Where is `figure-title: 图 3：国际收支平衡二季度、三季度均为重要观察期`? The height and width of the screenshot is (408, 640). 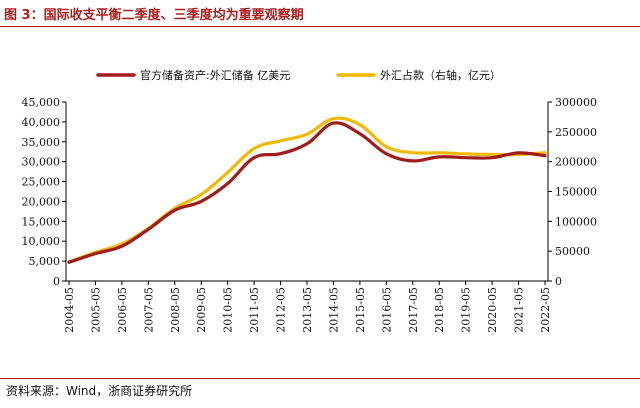 figure-title: 图 3：国际收支平衡二季度、三季度均为重要观察期 is located at coordinates (154, 15).